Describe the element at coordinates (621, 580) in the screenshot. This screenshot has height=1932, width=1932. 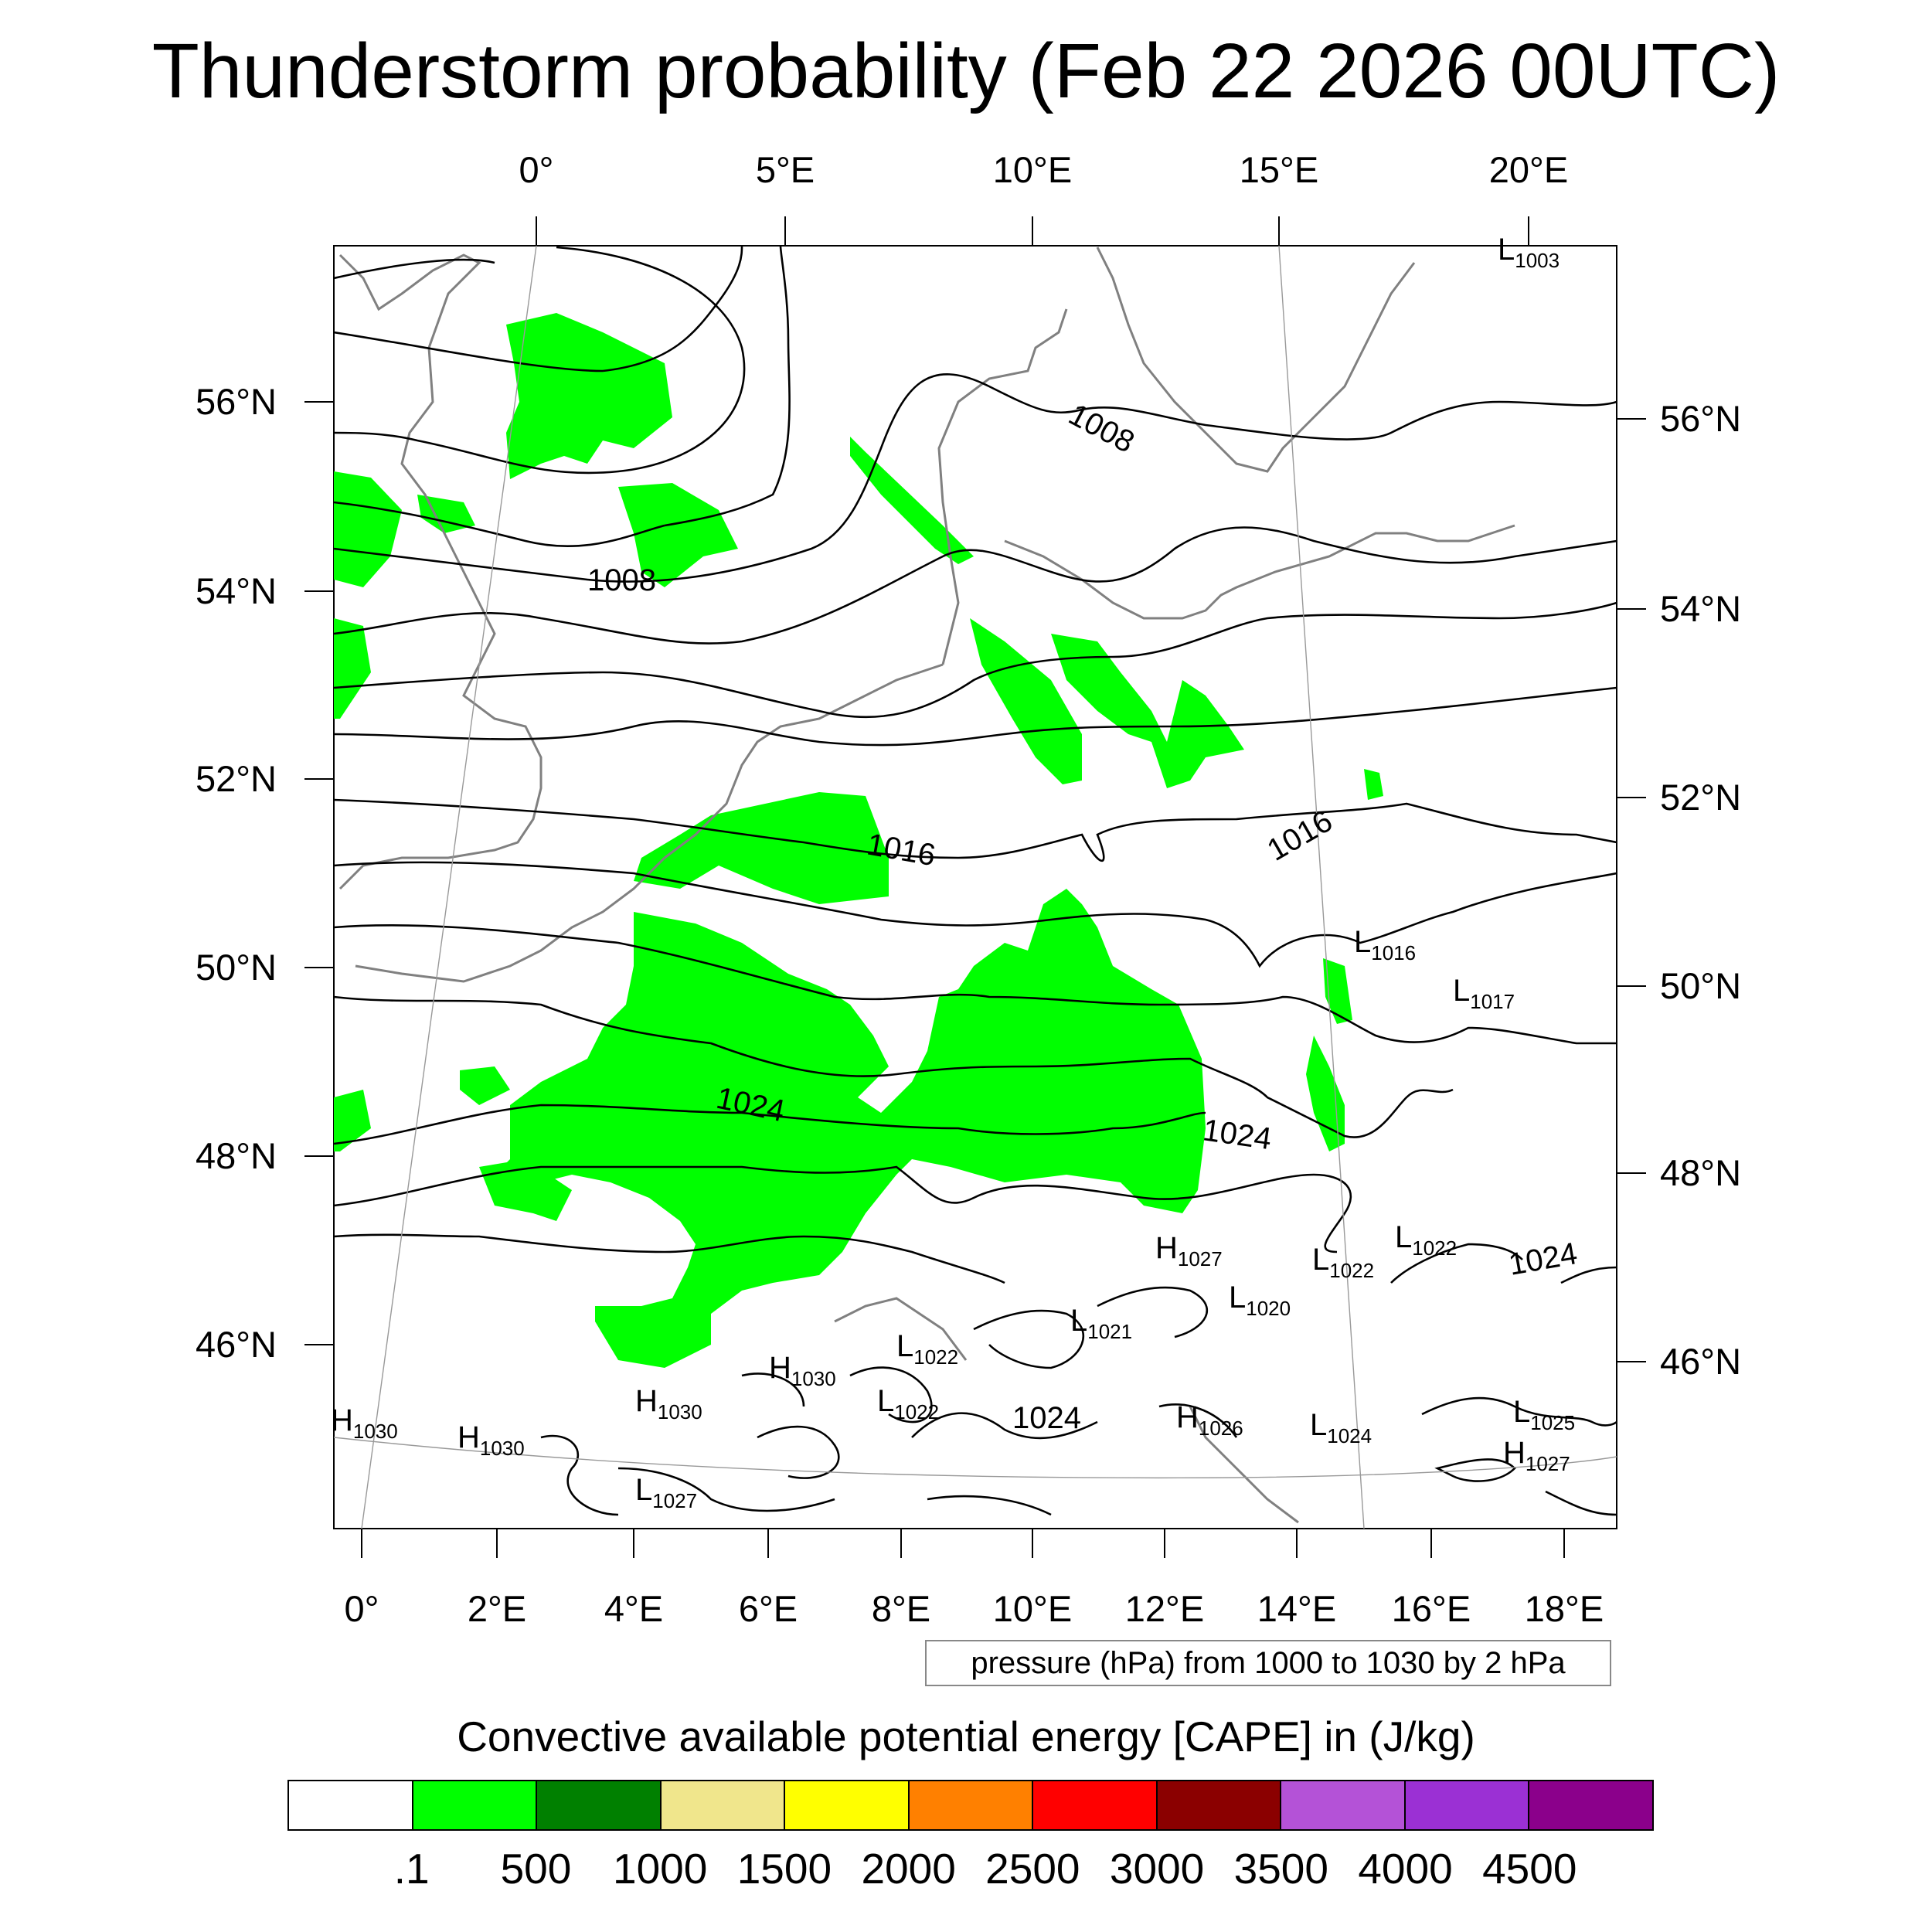
I see `isobar-label: 1008` at that location.